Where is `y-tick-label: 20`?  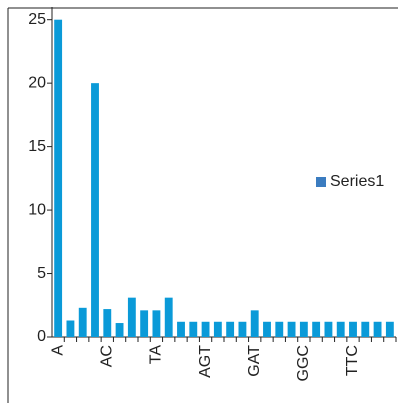
y-tick-label: 20 is located at coordinates (37, 82).